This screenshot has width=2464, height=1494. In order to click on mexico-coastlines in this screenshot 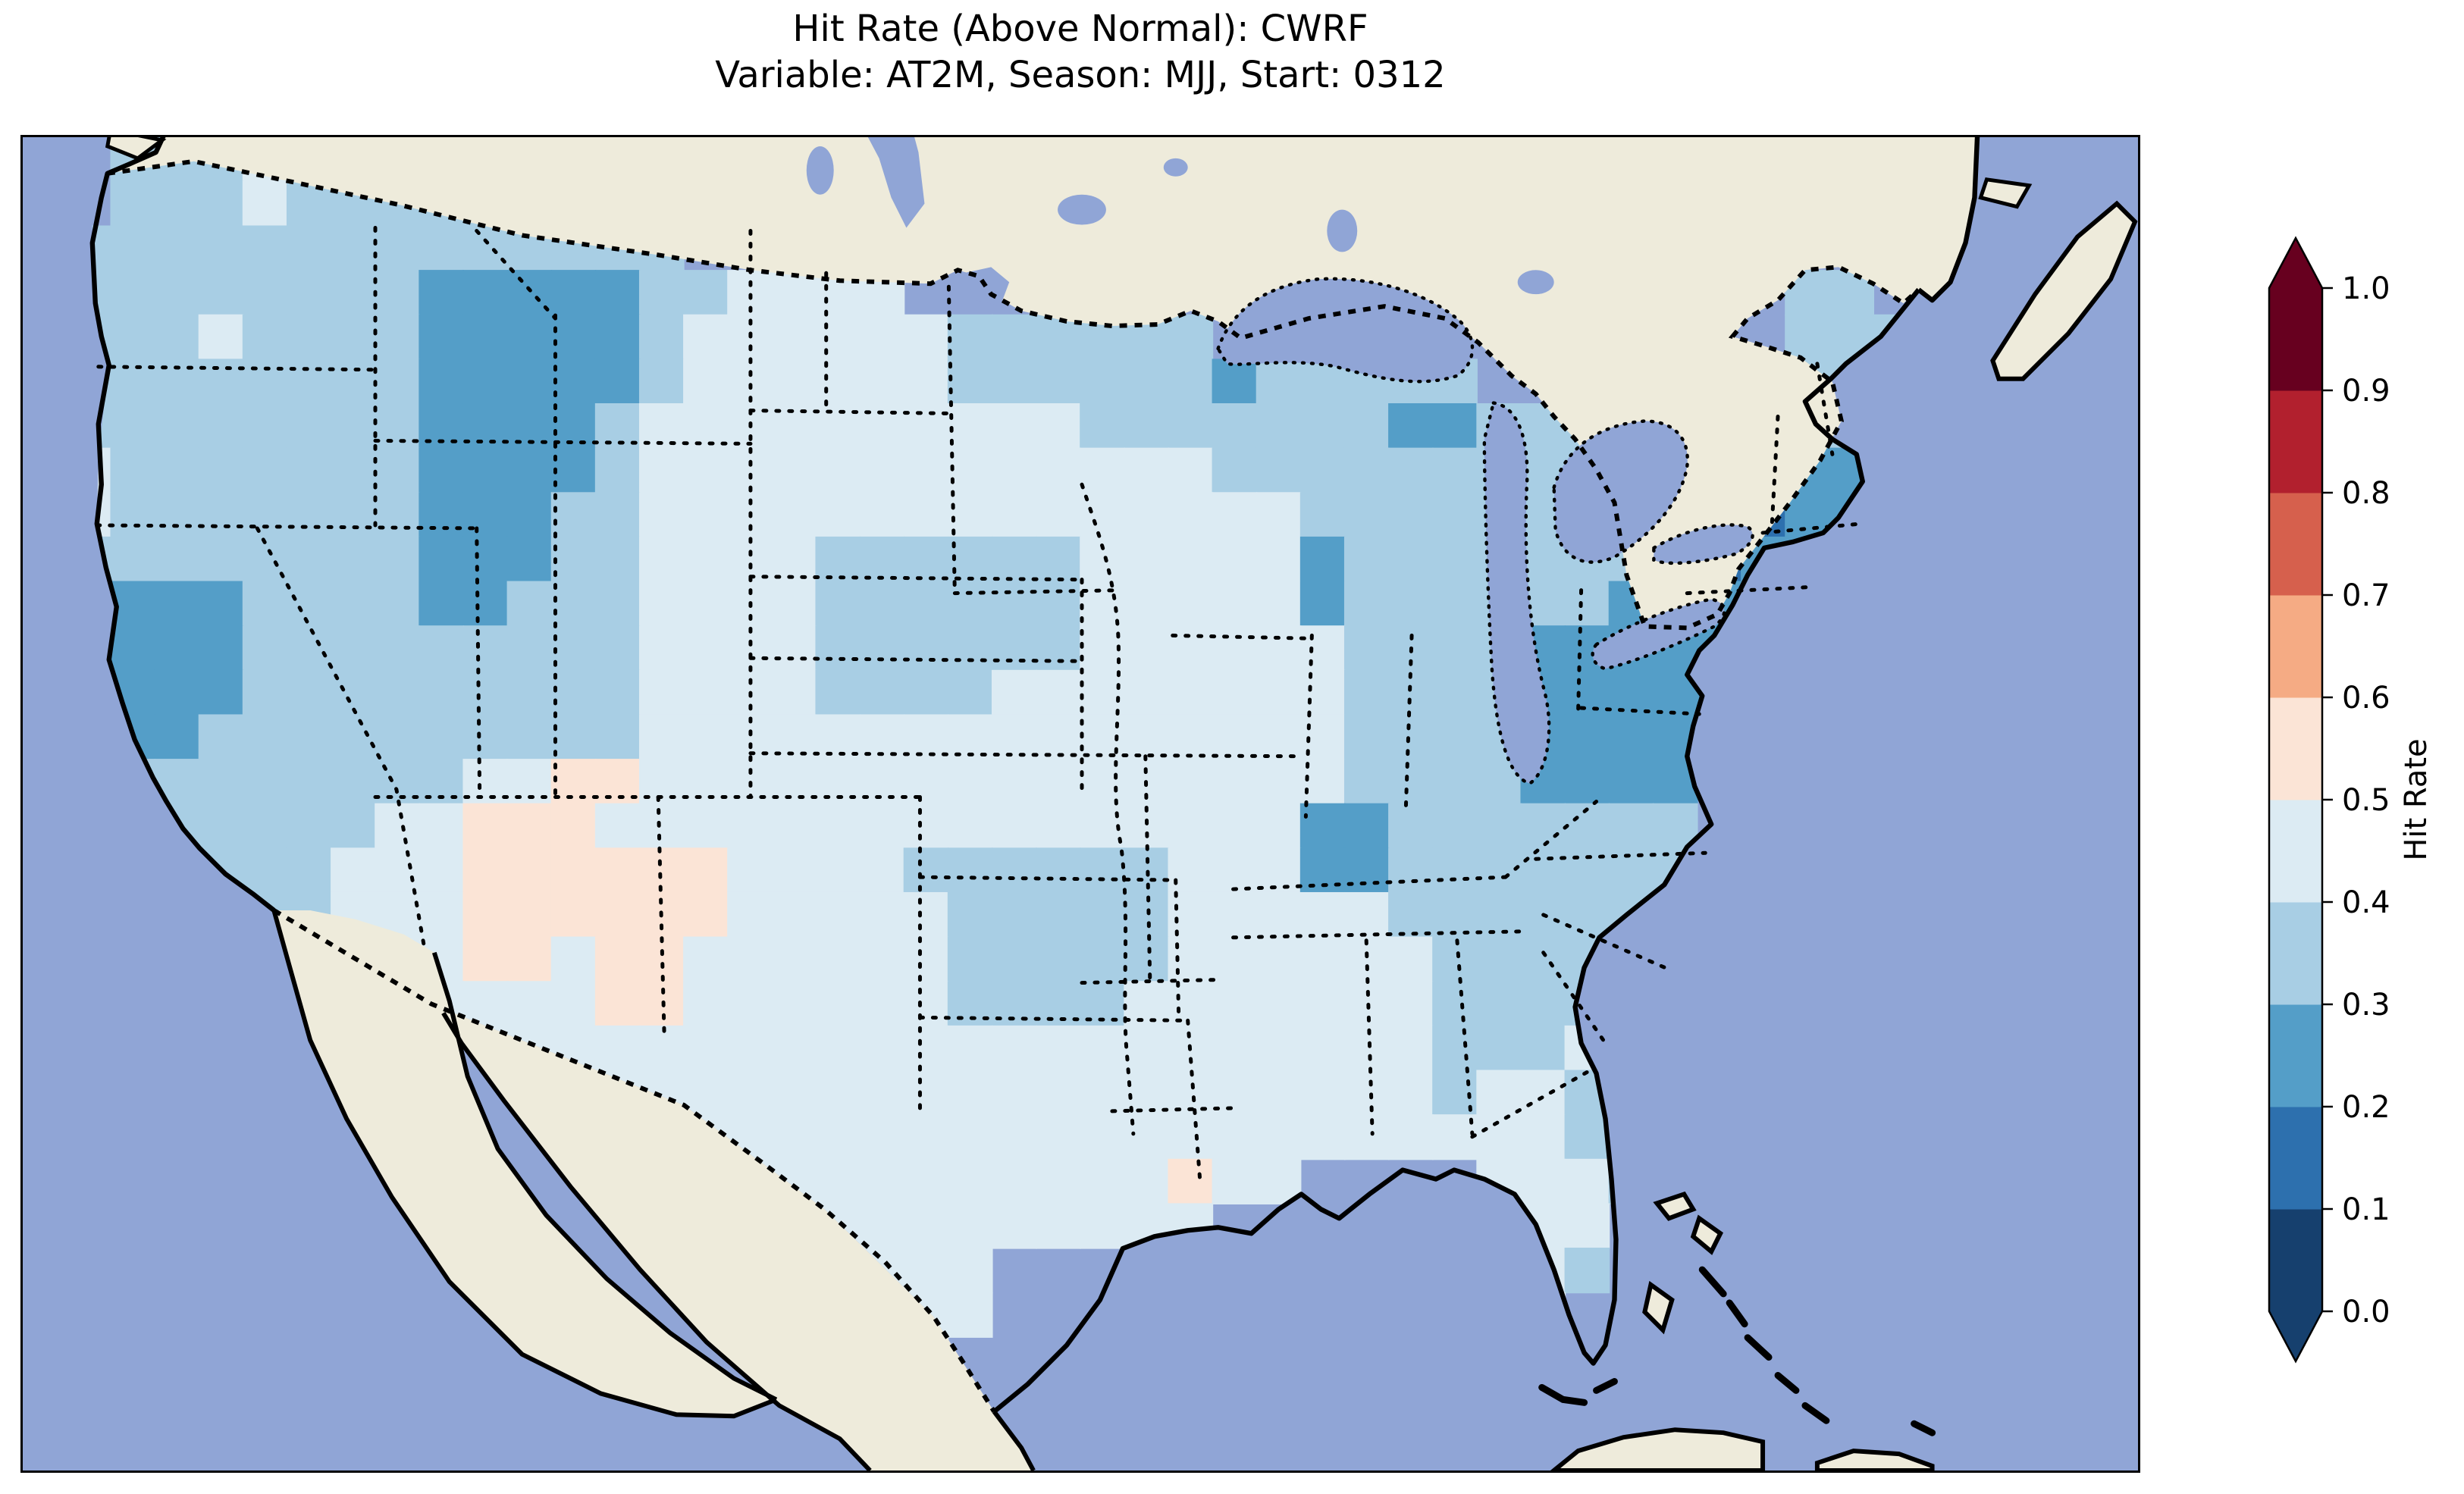, I will do `click(653, 1190)`.